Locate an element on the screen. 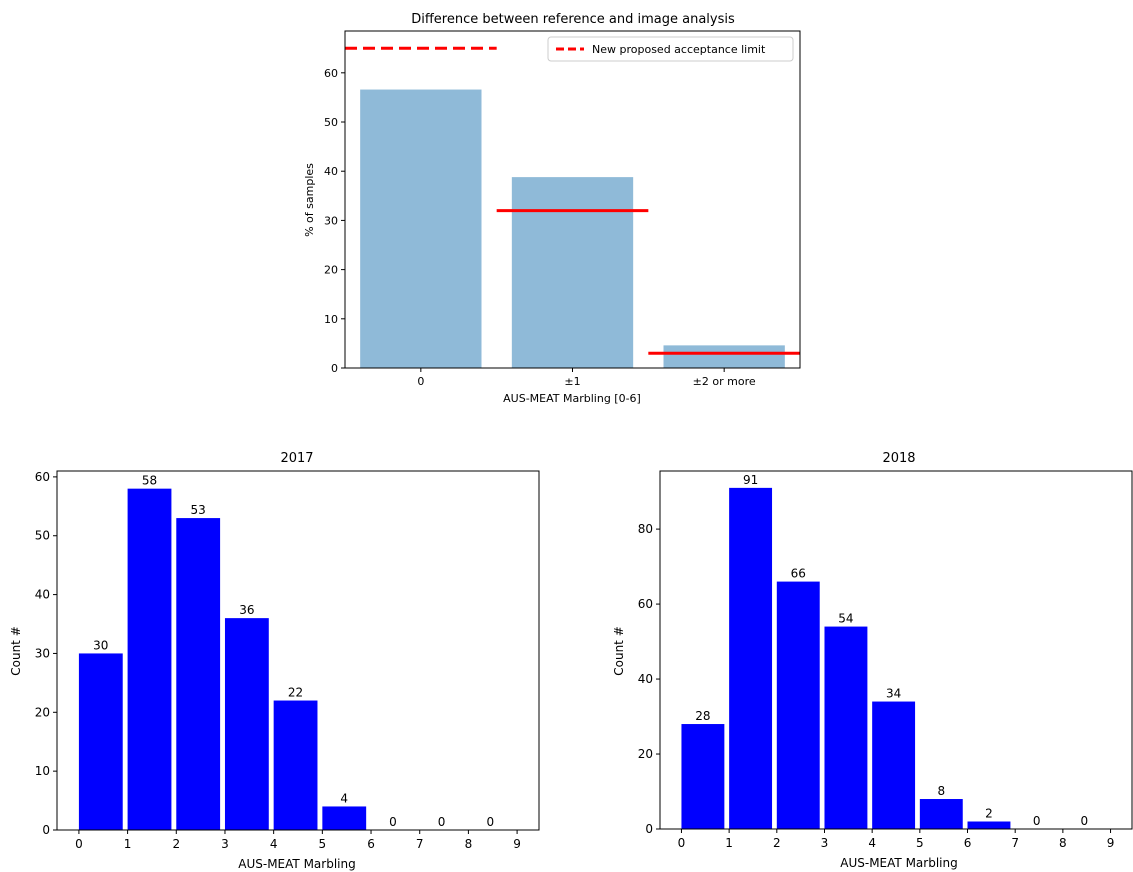 This screenshot has width=1133, height=872. y-tick-label: 80 is located at coordinates (645, 529).